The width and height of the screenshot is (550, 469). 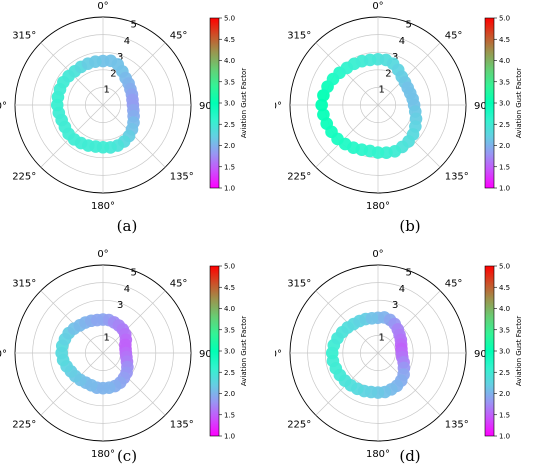 I want to click on panel-caption-c: (c), so click(x=127, y=456).